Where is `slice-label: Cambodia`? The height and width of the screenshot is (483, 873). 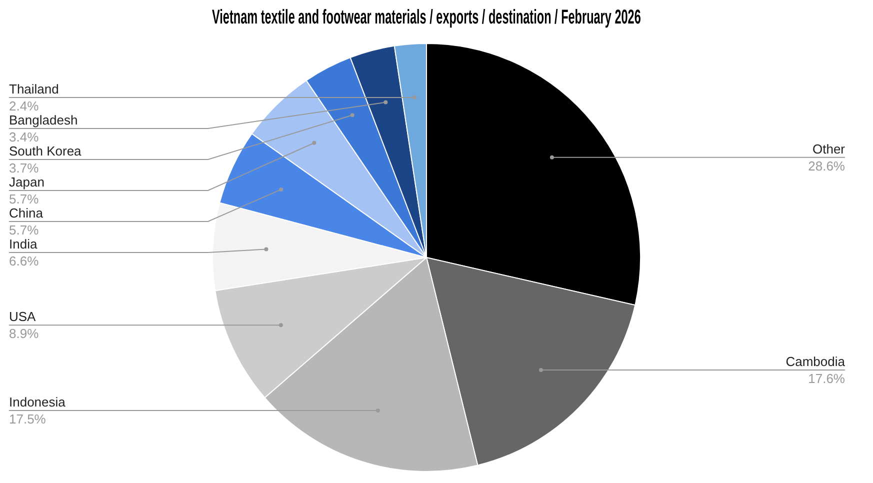
slice-label: Cambodia is located at coordinates (816, 362).